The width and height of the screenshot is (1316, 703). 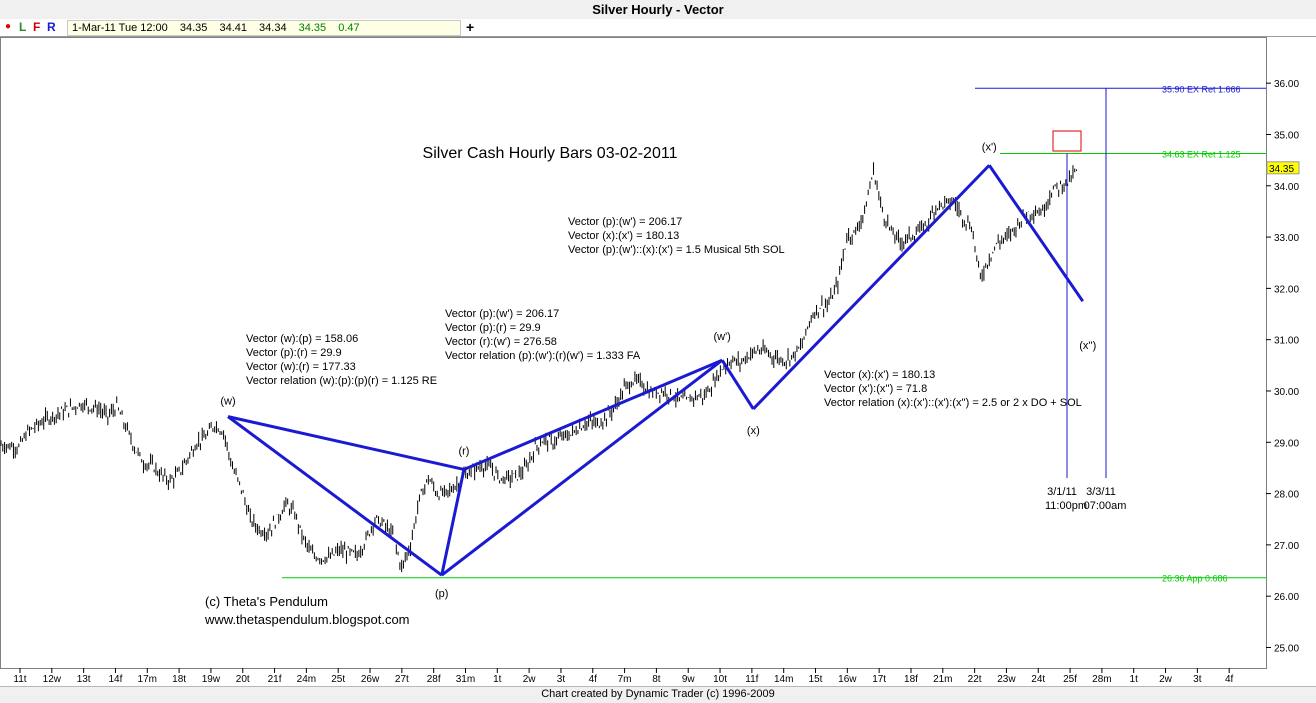 I want to click on x-tick-label: 17m, so click(x=147, y=679).